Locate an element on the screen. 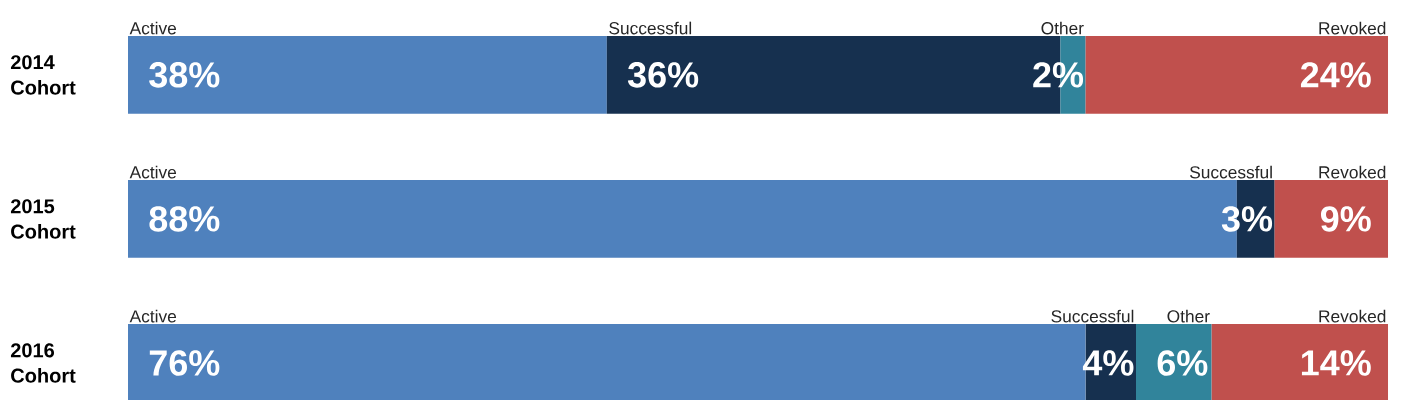 The width and height of the screenshot is (1401, 400). series-label: Active is located at coordinates (153, 316).